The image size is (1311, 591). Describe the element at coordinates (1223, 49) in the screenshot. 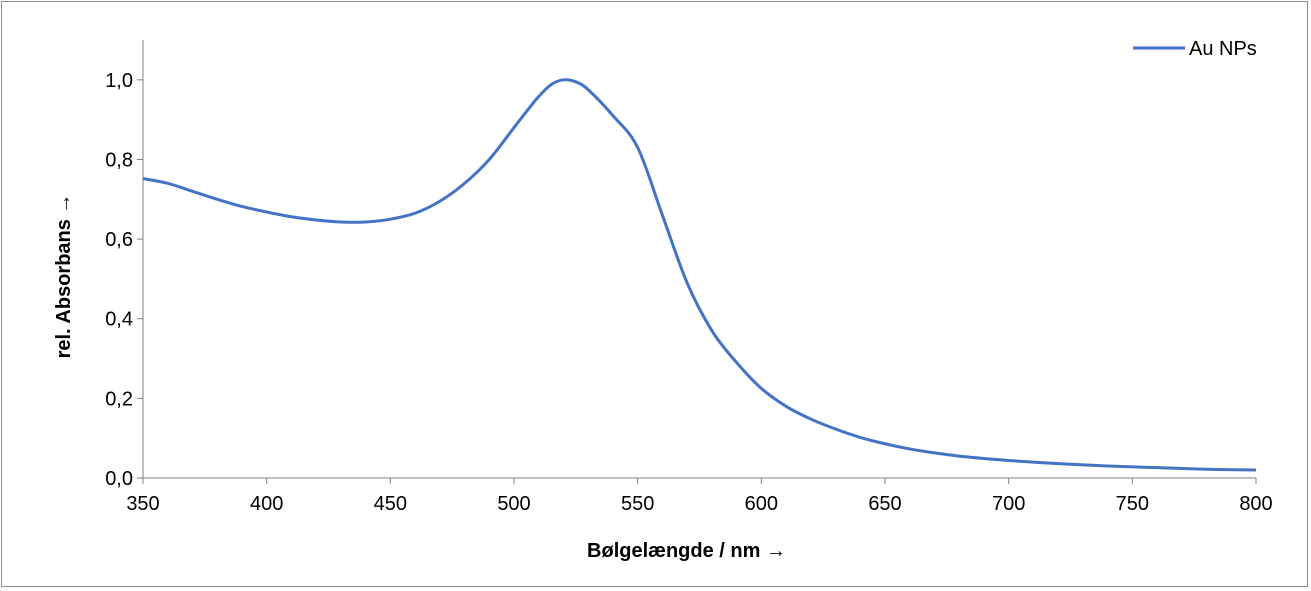

I see `legend-label: Au NPs` at that location.